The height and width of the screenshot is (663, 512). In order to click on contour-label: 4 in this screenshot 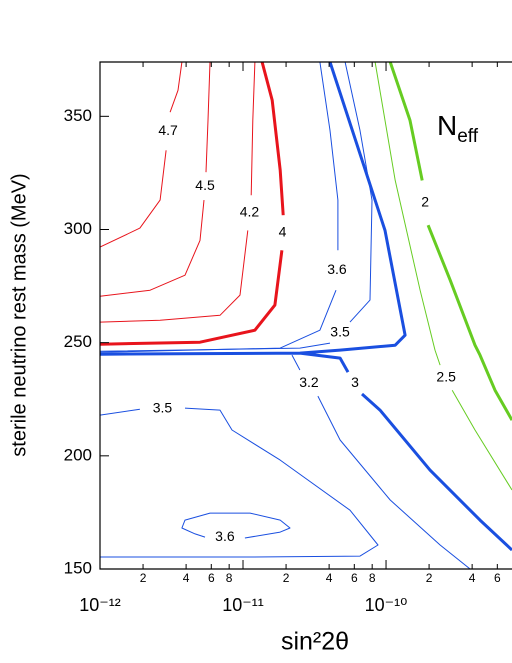, I will do `click(283, 231)`.